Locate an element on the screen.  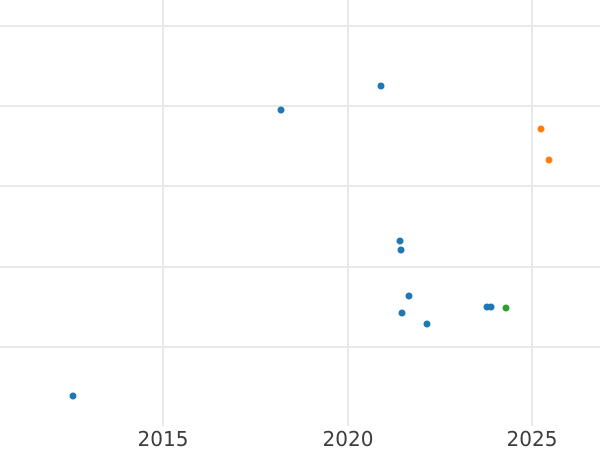
x-tick-label: 2015 is located at coordinates (163, 438).